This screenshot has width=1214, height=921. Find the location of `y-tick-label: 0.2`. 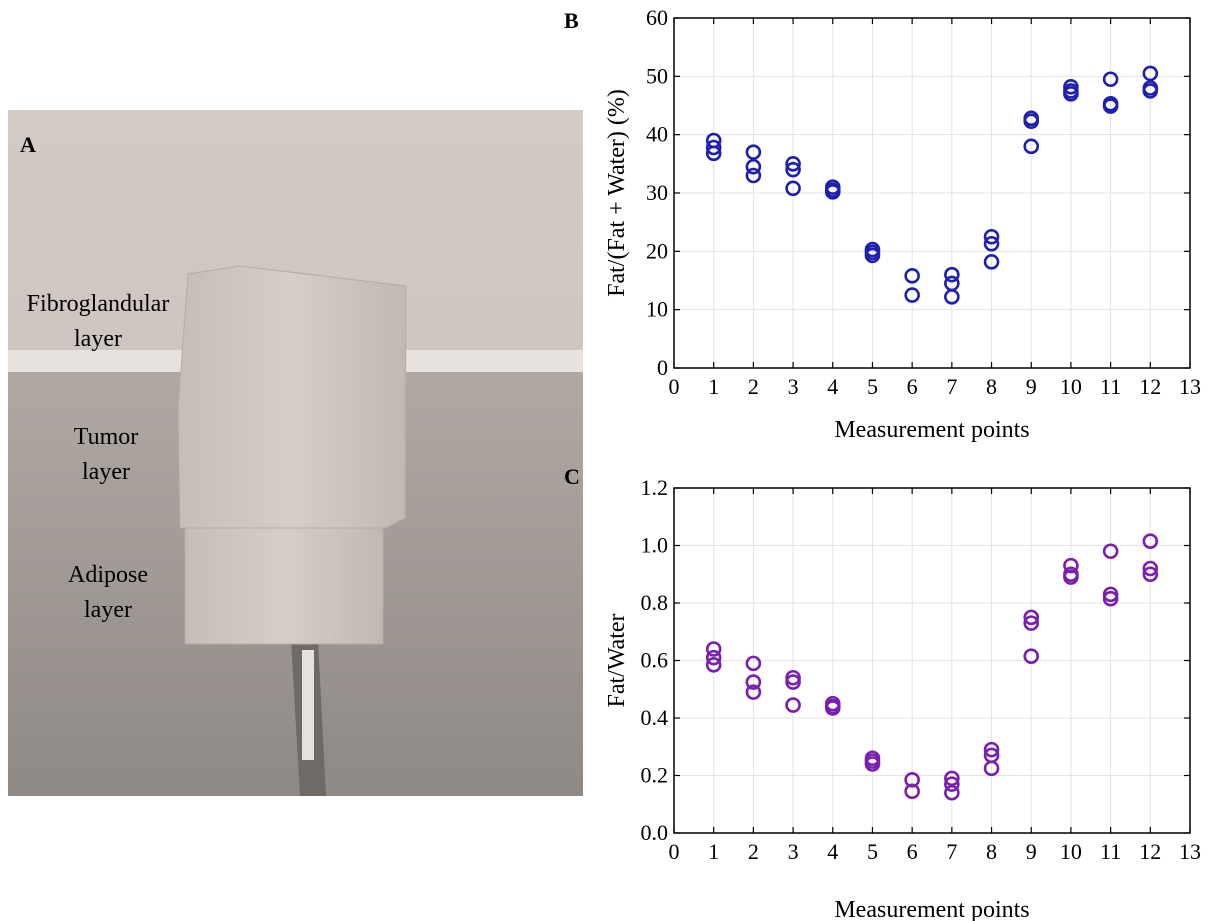

y-tick-label: 0.2 is located at coordinates (655, 775).